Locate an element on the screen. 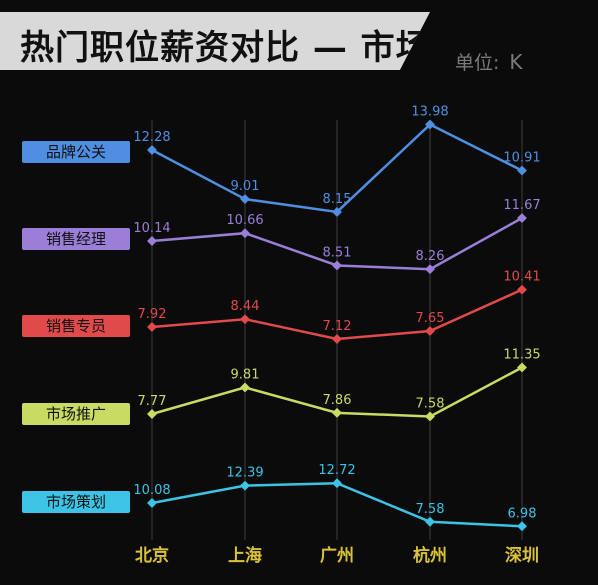 Image resolution: width=598 pixels, height=585 pixels. data-label: 13.98 is located at coordinates (429, 112).